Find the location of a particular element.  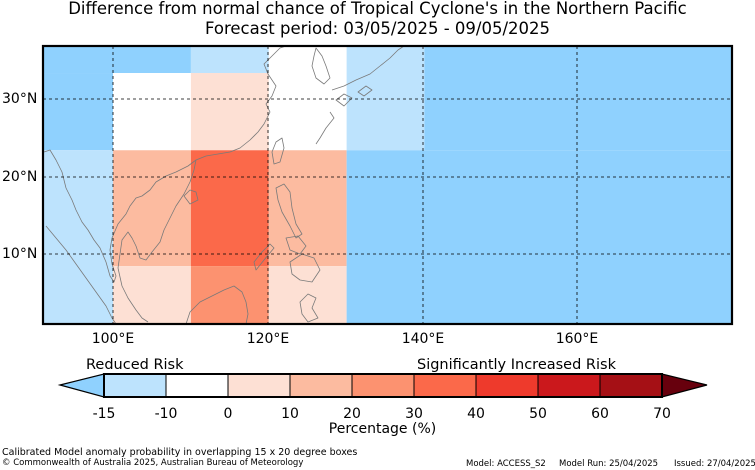

colorbar-tick: 40 is located at coordinates (476, 414).